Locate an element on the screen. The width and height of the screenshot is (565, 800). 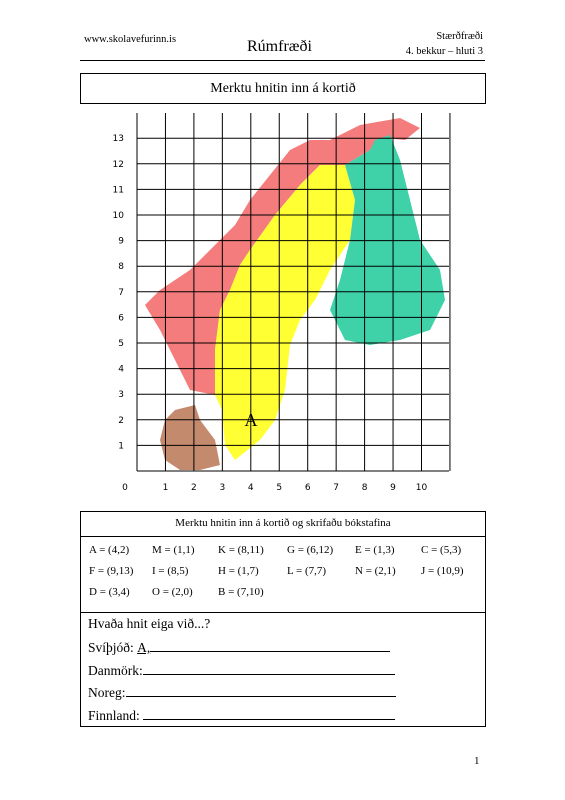
point-letter: A is located at coordinates (251, 420).